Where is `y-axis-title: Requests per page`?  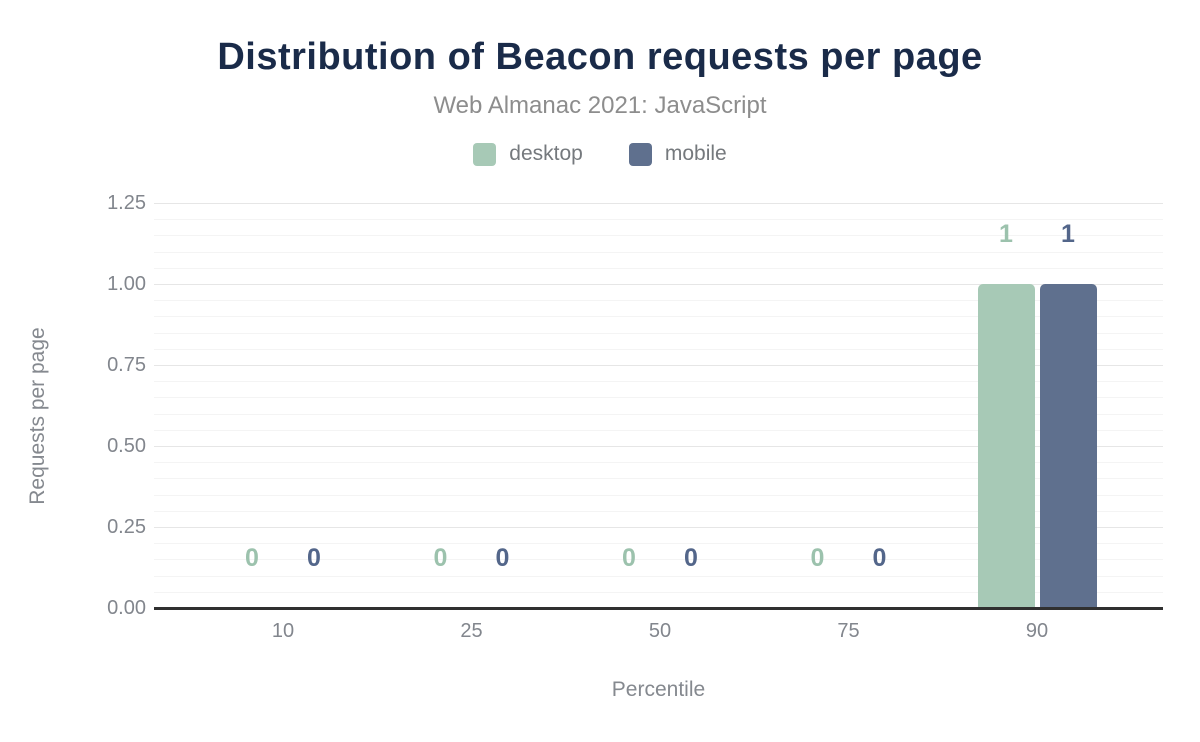
y-axis-title: Requests per page is located at coordinates (37, 416).